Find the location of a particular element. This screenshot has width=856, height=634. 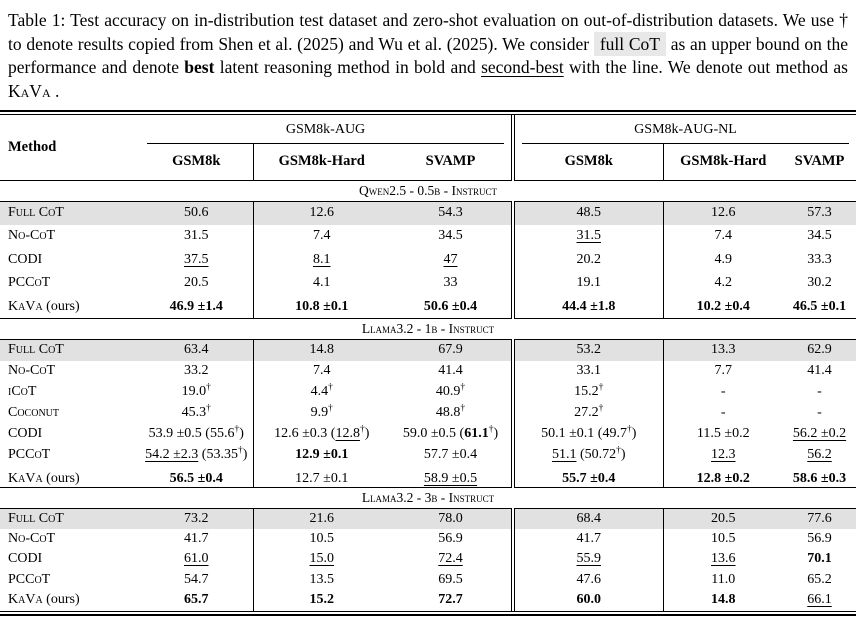

section-title: Llama3.2 - 1b - Instruct is located at coordinates (428, 329).